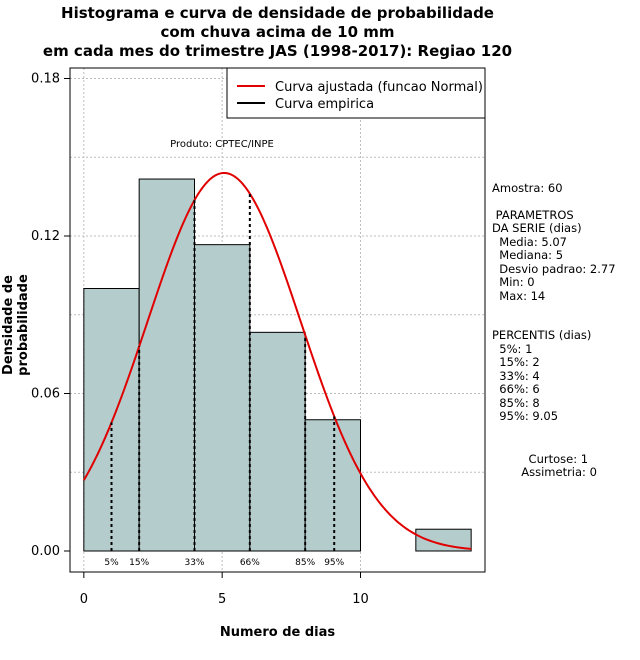 The image size is (640, 660). I want to click on stat-param-header: PARAMETROS, so click(533, 214).